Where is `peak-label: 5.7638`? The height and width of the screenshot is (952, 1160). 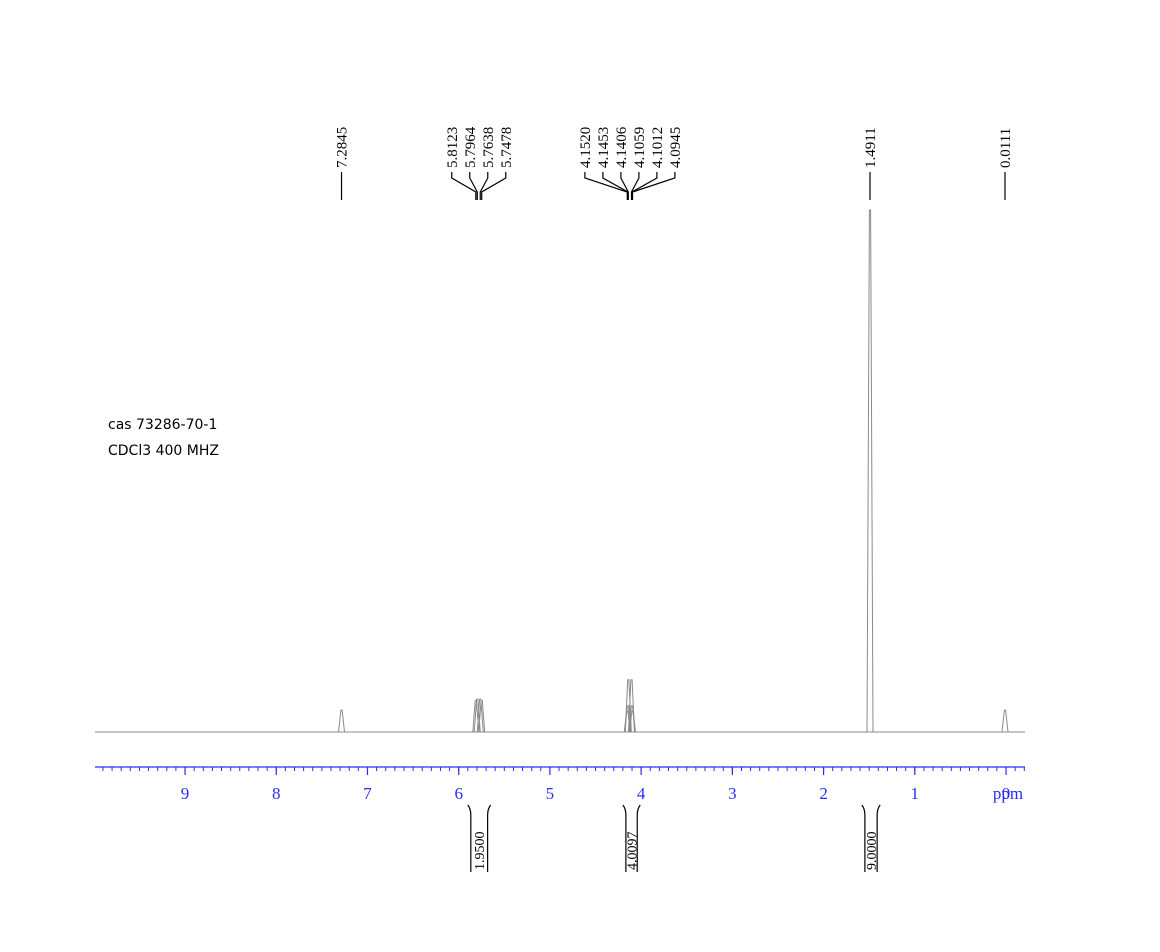 peak-label: 5.7638 is located at coordinates (489, 147).